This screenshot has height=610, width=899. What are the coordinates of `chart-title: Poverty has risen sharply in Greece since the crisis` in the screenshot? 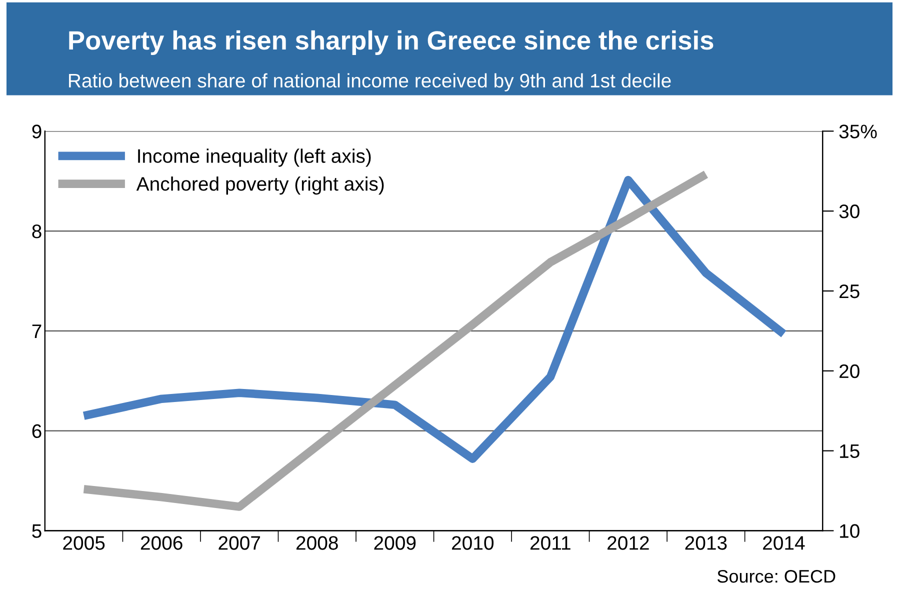 It's located at (391, 42).